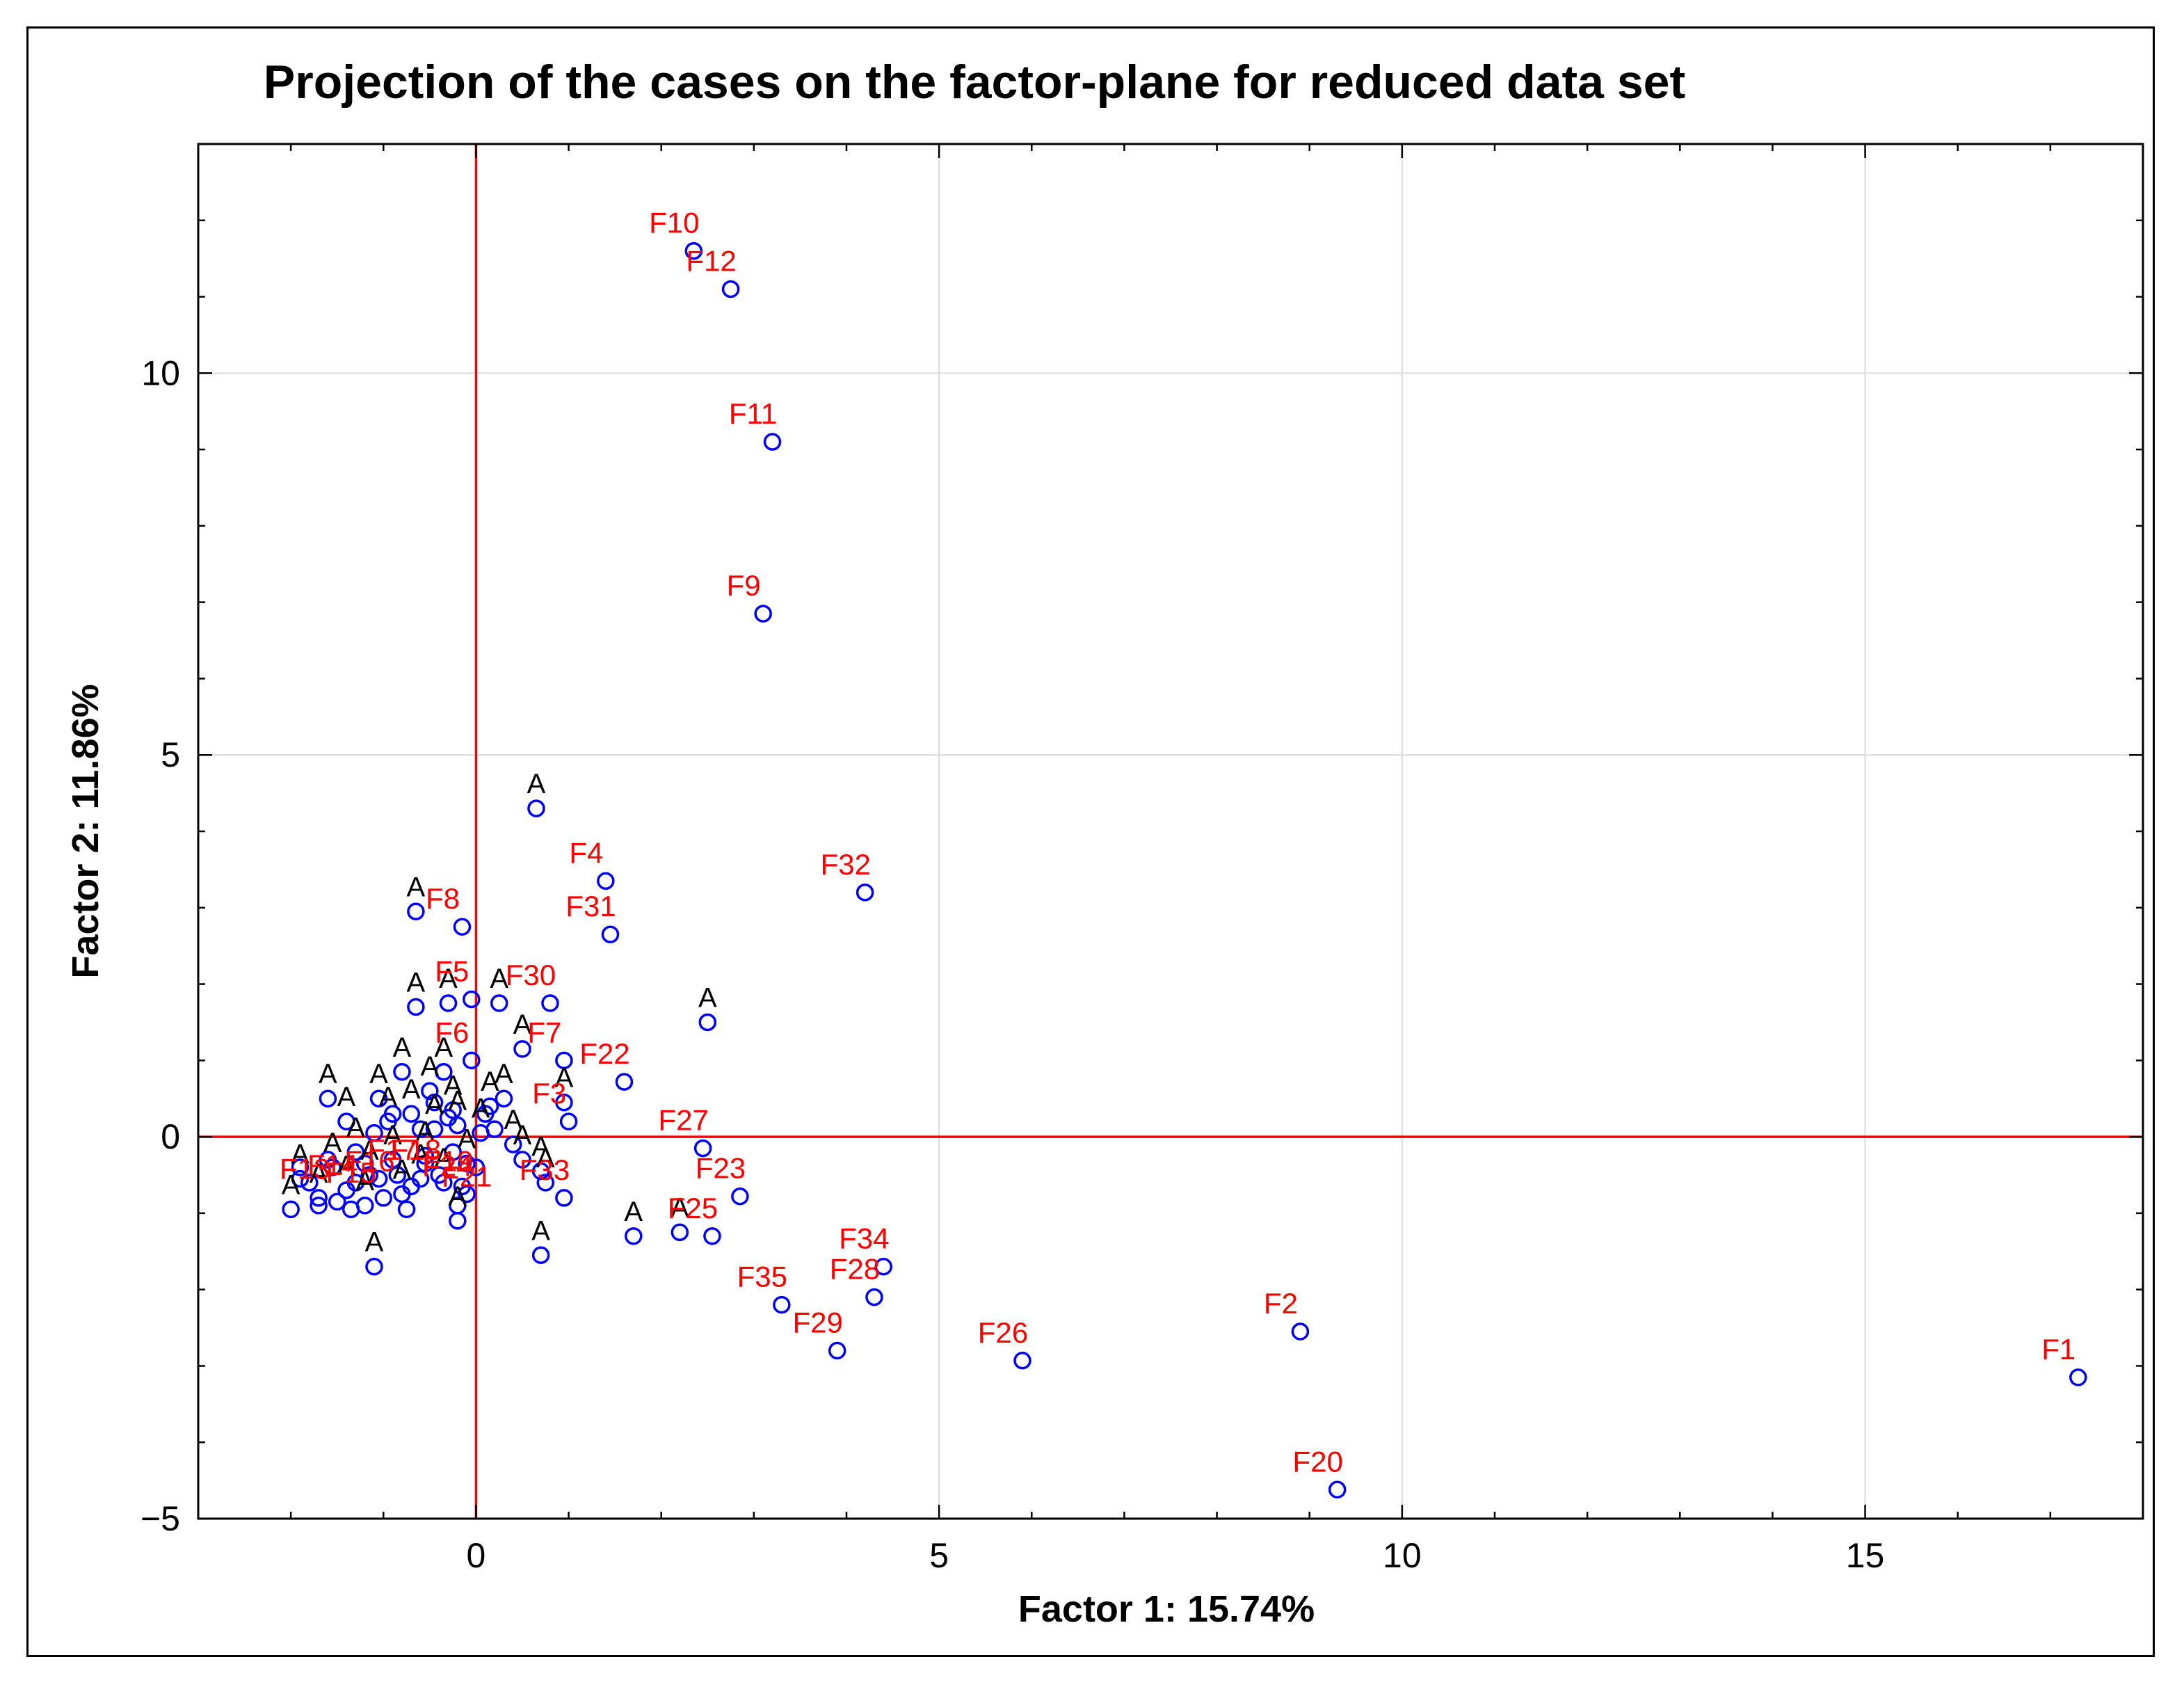 Image resolution: width=2184 pixels, height=1687 pixels. What do you see at coordinates (855, 1269) in the screenshot?
I see `point-label-f28: F28` at bounding box center [855, 1269].